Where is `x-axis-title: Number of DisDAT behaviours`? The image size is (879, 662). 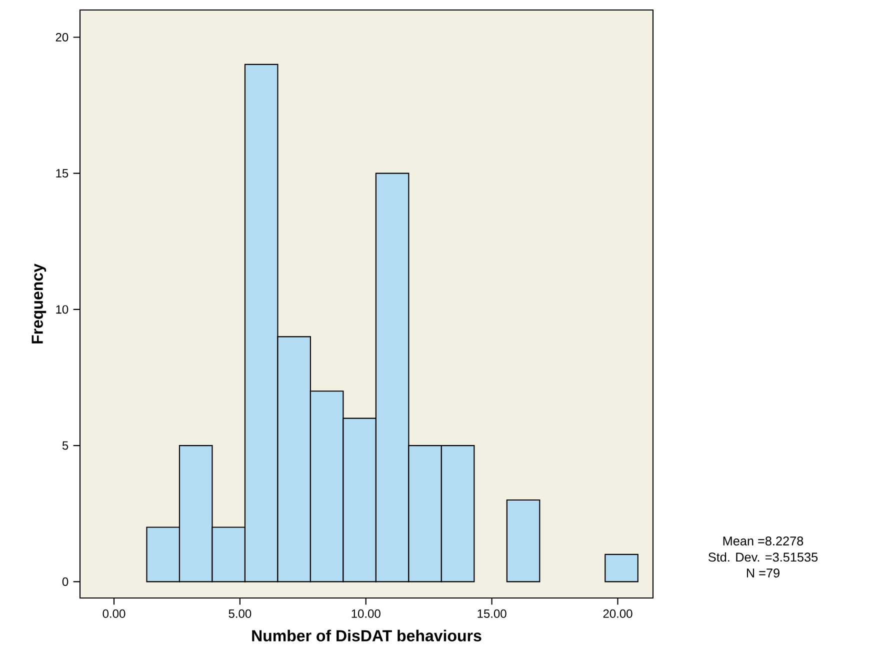 x-axis-title: Number of DisDAT behaviours is located at coordinates (367, 636).